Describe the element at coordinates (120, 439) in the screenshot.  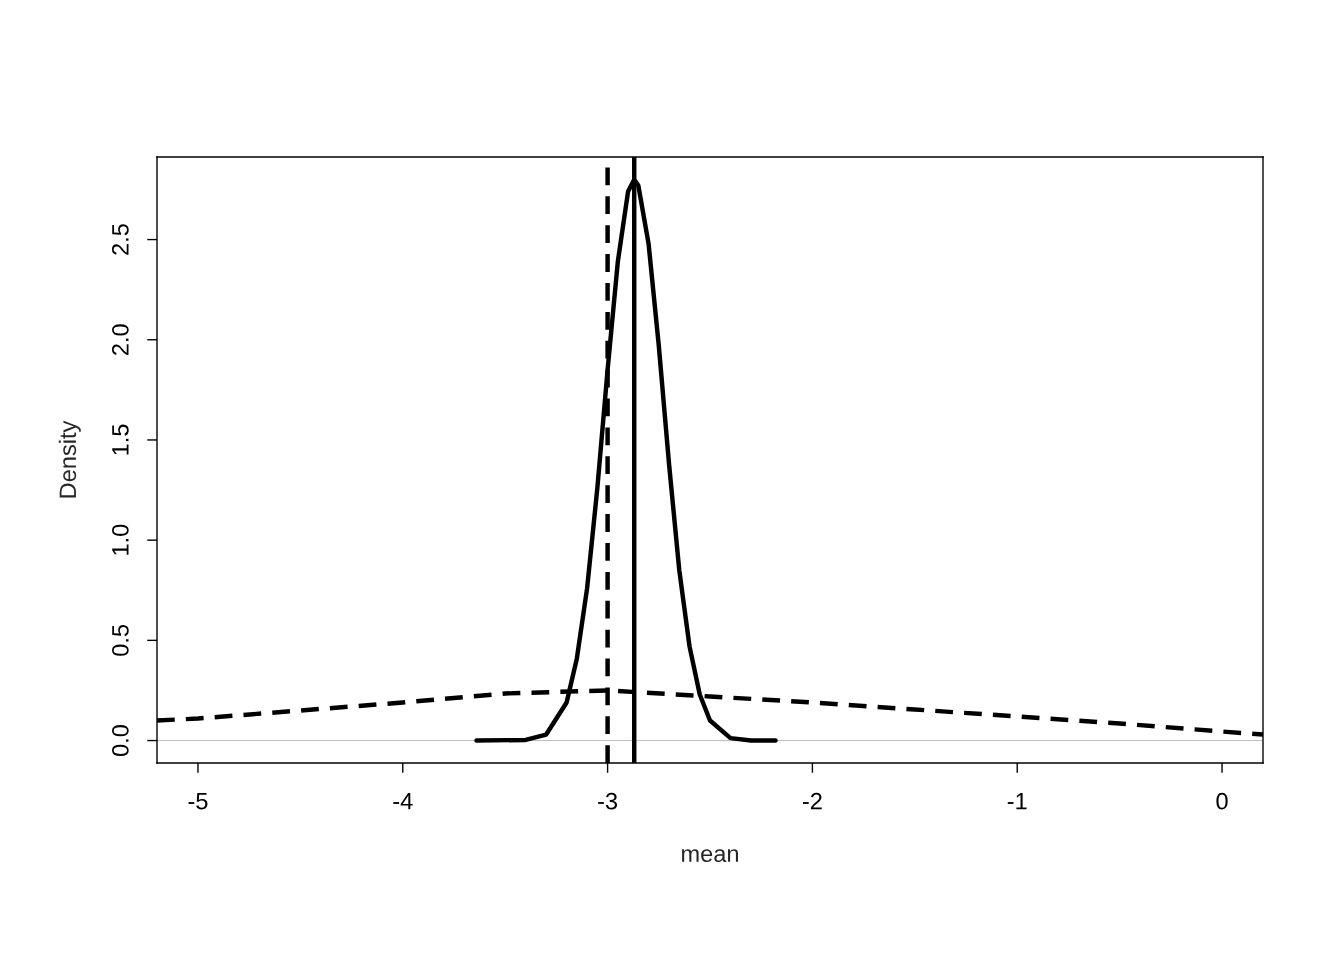
I see `y-tick-label: 1.5` at that location.